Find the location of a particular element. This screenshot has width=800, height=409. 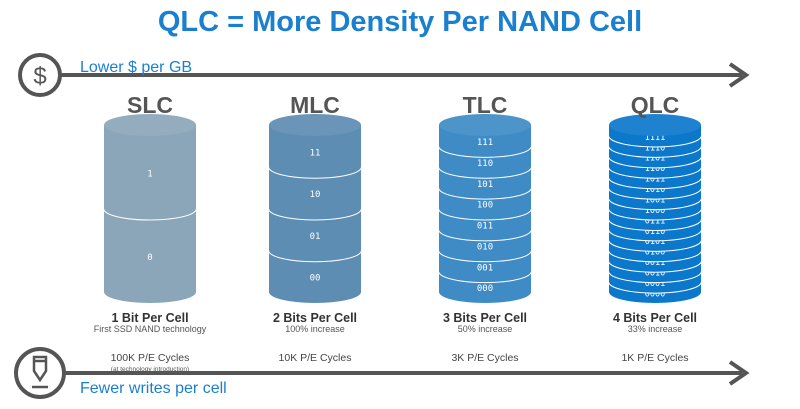

pe-cycles: 3K P/E Cycles is located at coordinates (485, 358).